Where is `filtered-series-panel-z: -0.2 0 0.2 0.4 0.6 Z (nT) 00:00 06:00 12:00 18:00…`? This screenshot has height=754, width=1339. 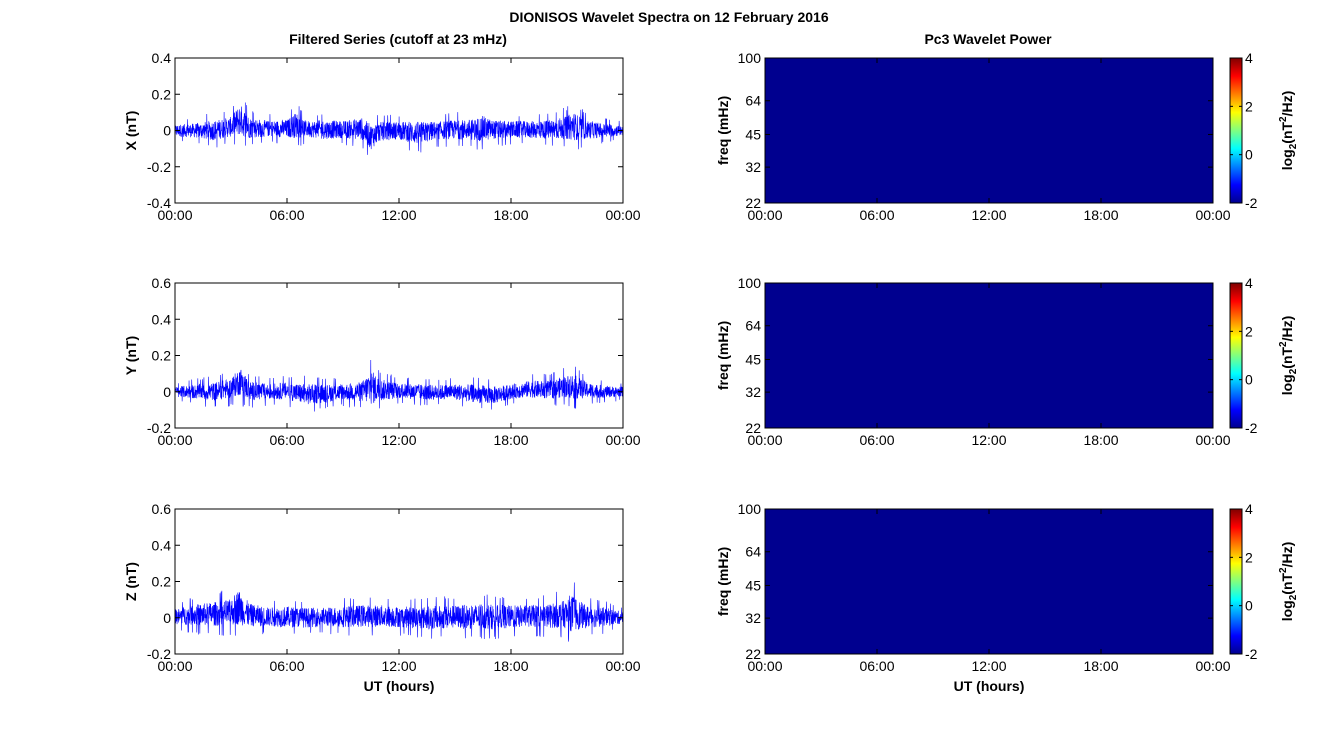 filtered-series-panel-z: -0.2 0 0.2 0.4 0.6 Z (nT) 00:00 06:00 12:00 18:00… is located at coordinates (382, 597).